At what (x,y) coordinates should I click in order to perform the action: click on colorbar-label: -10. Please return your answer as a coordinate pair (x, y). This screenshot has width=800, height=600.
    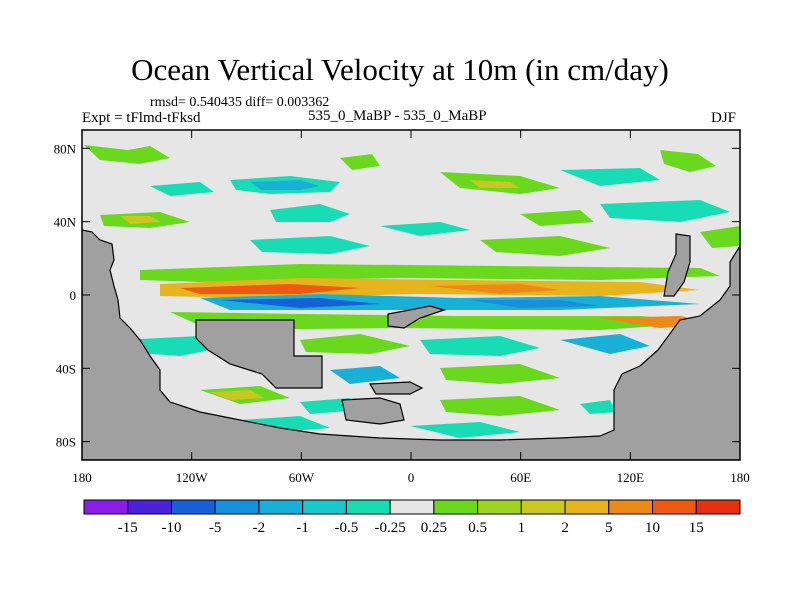
    Looking at the image, I should click on (171, 528).